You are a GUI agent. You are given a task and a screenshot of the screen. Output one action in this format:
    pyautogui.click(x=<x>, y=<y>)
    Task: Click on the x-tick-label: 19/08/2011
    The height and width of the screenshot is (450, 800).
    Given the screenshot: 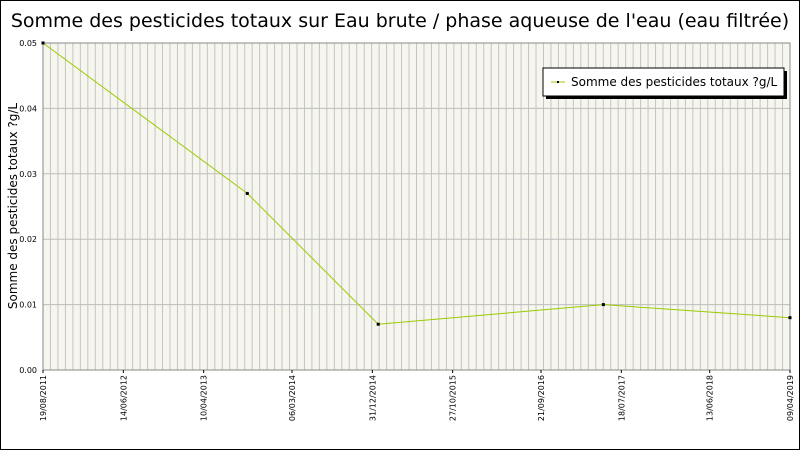 What is the action you would take?
    pyautogui.click(x=43, y=398)
    